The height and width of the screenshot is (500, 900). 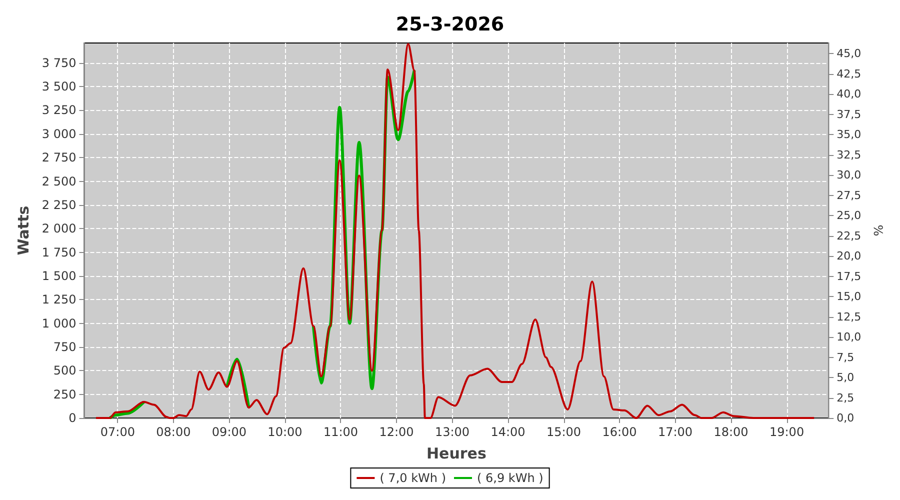 I want to click on x-tick-label: 10:00, so click(x=285, y=432).